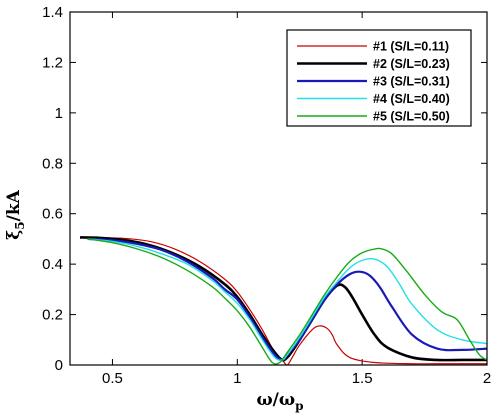 The height and width of the screenshot is (417, 497). Describe the element at coordinates (52, 163) in the screenshot. I see `y-tick-label: 0.8` at that location.